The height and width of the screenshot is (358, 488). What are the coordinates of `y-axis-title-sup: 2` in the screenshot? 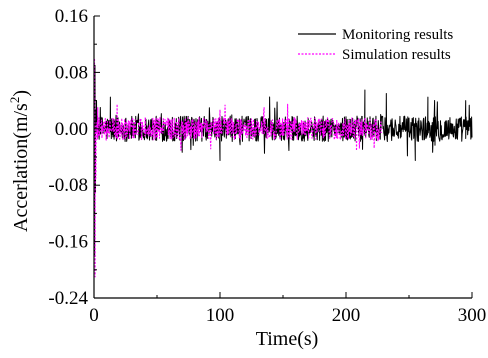 It's located at (14, 100).